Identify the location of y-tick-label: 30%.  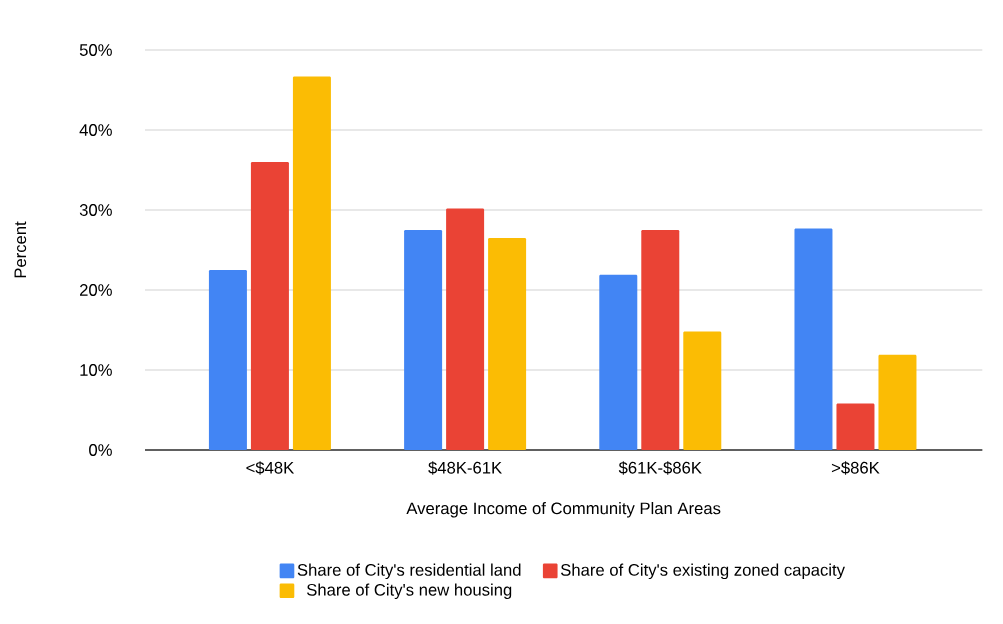
(95, 210).